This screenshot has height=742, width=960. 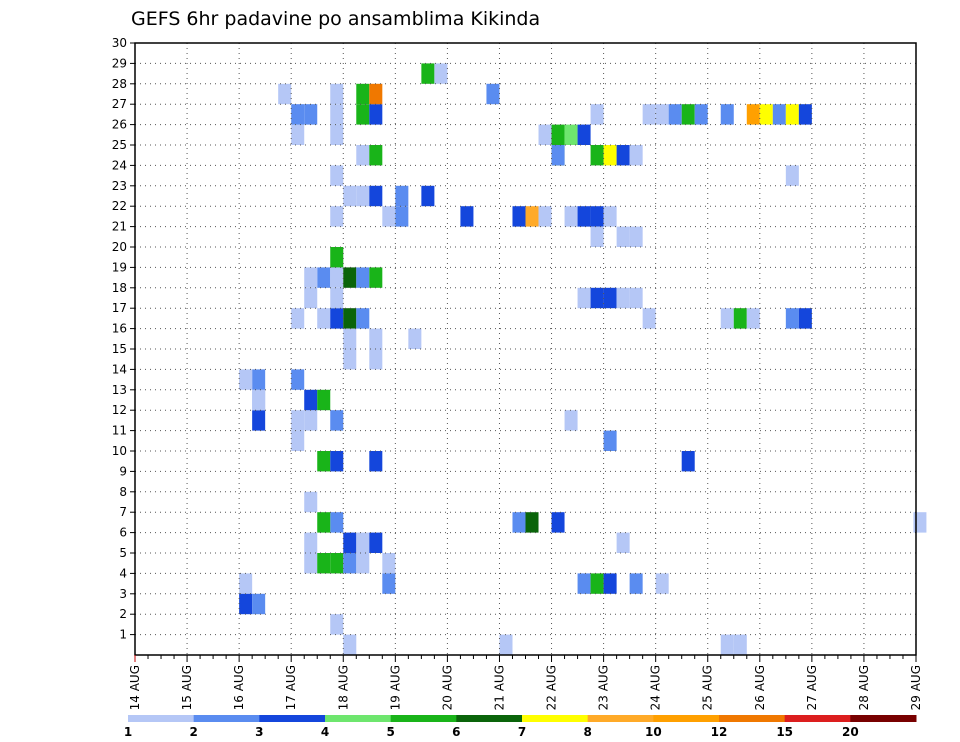 What do you see at coordinates (653, 732) in the screenshot?
I see `colorbar-label: 10` at bounding box center [653, 732].